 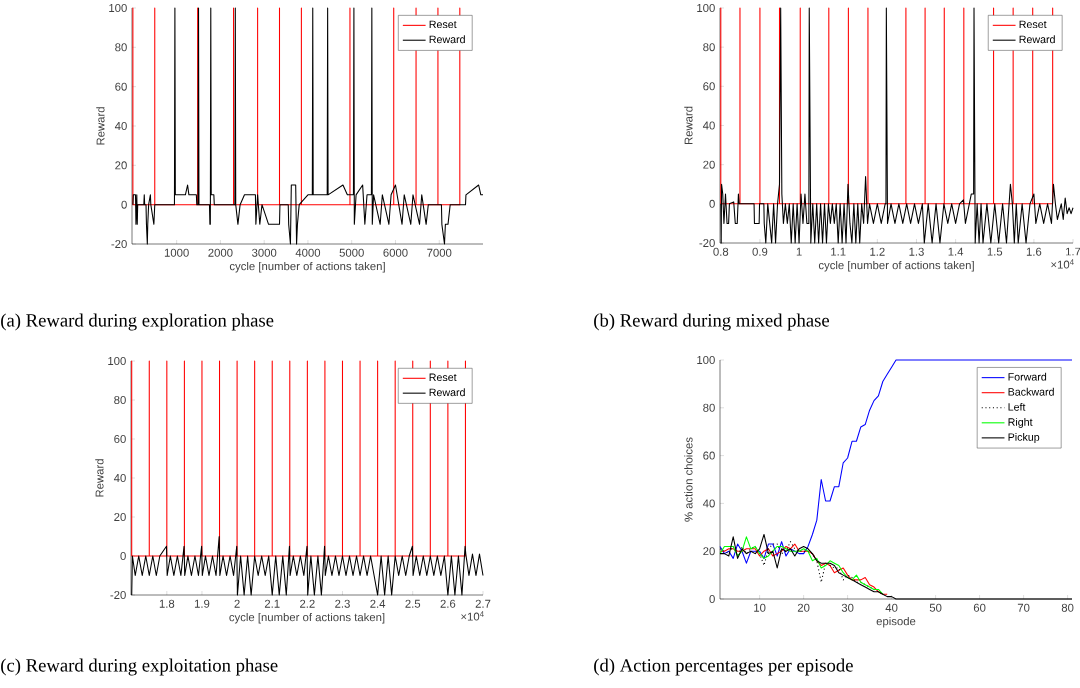 What do you see at coordinates (760, 607) in the screenshot?
I see `x-tick-label: 10` at bounding box center [760, 607].